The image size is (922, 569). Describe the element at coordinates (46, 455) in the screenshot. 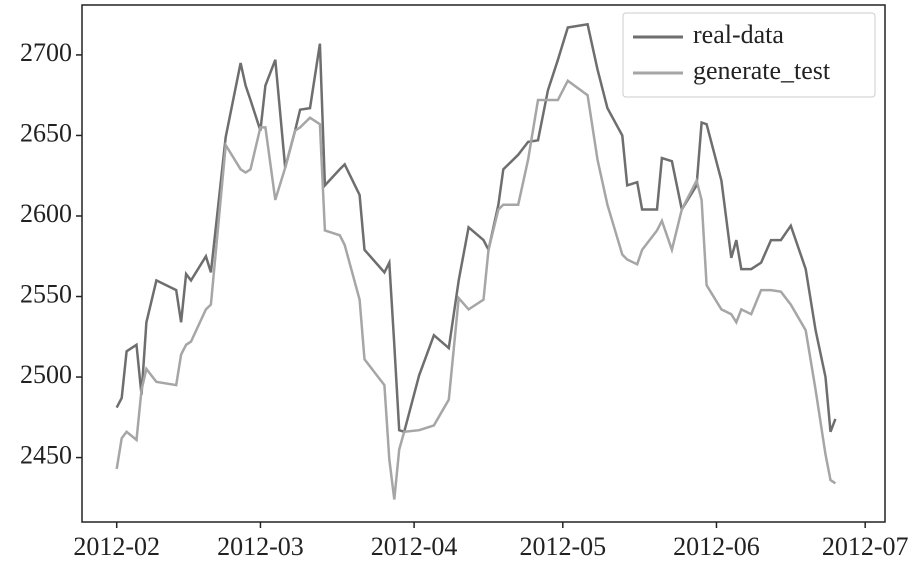

I see `y-tick-label: 2450` at that location.